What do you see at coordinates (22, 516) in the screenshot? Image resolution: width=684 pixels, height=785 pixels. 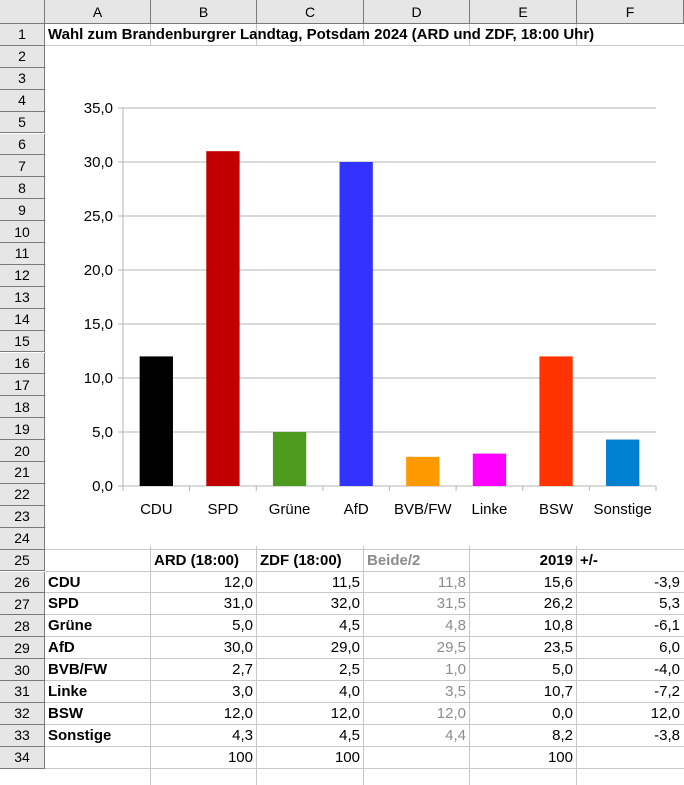 I see `row-header-23: 23` at bounding box center [22, 516].